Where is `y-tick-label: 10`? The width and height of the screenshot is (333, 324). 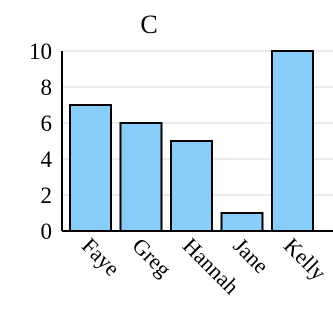
y-tick-label: 10 is located at coordinates (40, 51).